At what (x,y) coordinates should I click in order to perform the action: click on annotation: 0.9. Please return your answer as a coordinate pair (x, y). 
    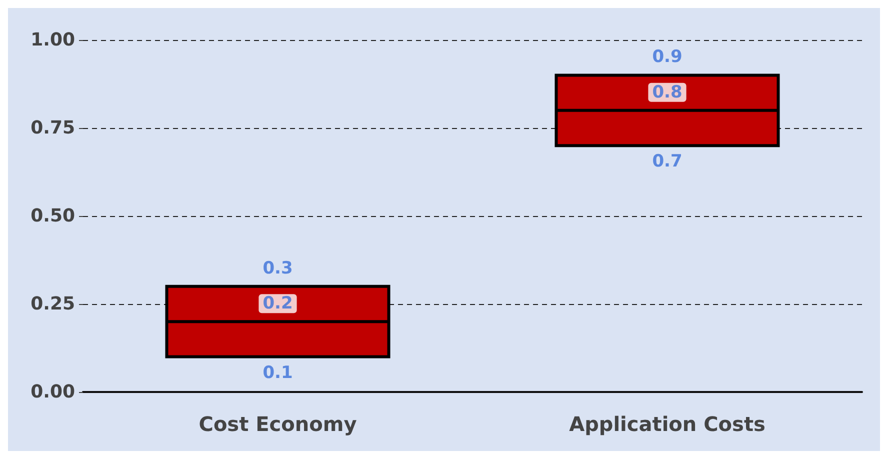
    Looking at the image, I should click on (667, 57).